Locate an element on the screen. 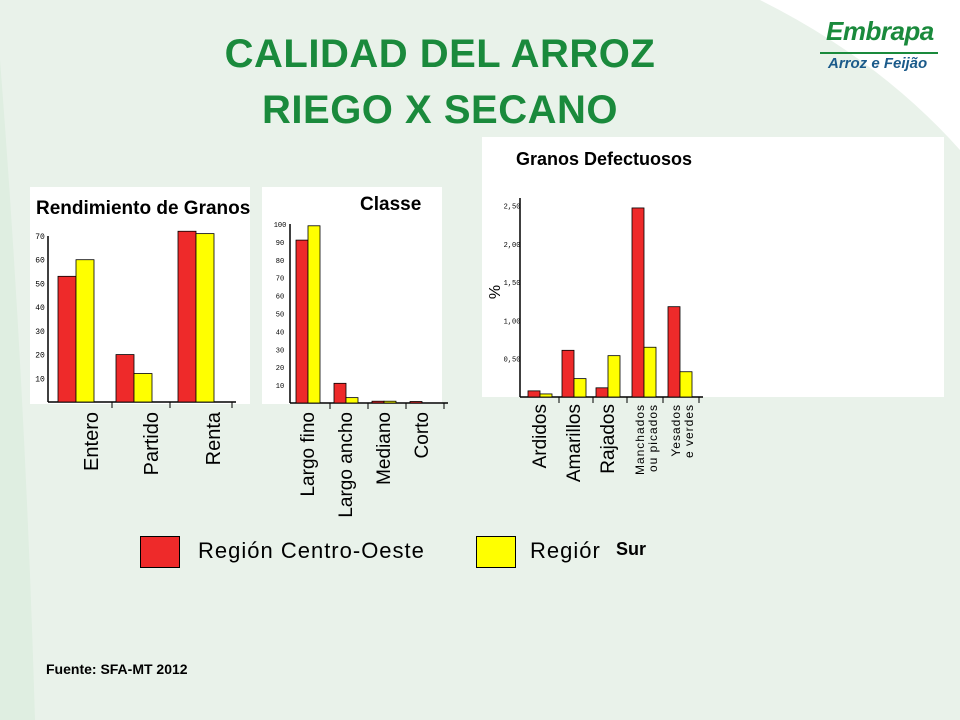 The height and width of the screenshot is (720, 960). chart-title: Rendimiento de Granos is located at coordinates (143, 208).